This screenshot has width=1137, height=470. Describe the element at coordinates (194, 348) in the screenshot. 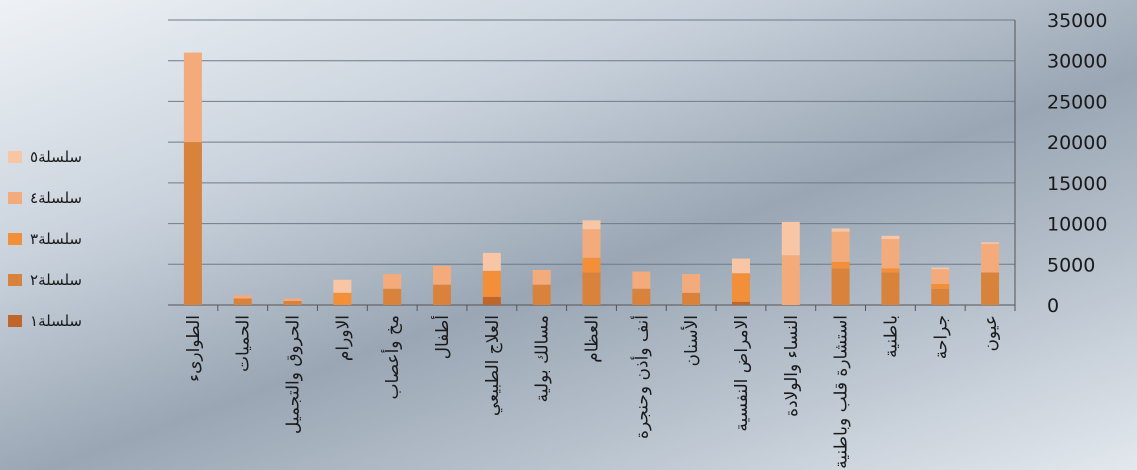

I see `x-tick-label: الطوارىء` at that location.